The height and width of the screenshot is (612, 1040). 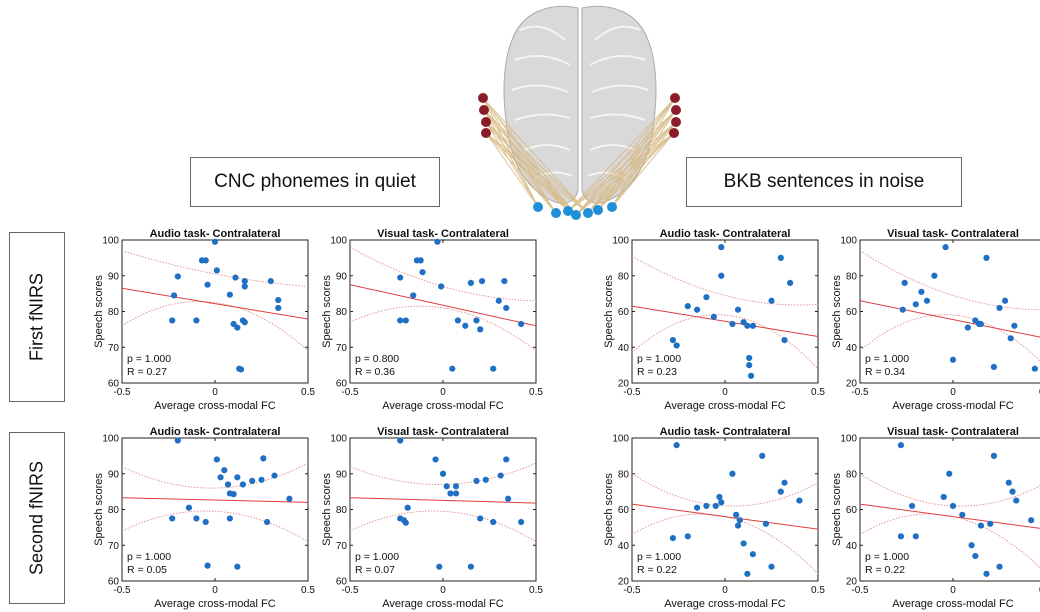 I want to click on y-tick-label: 40, so click(x=624, y=348).